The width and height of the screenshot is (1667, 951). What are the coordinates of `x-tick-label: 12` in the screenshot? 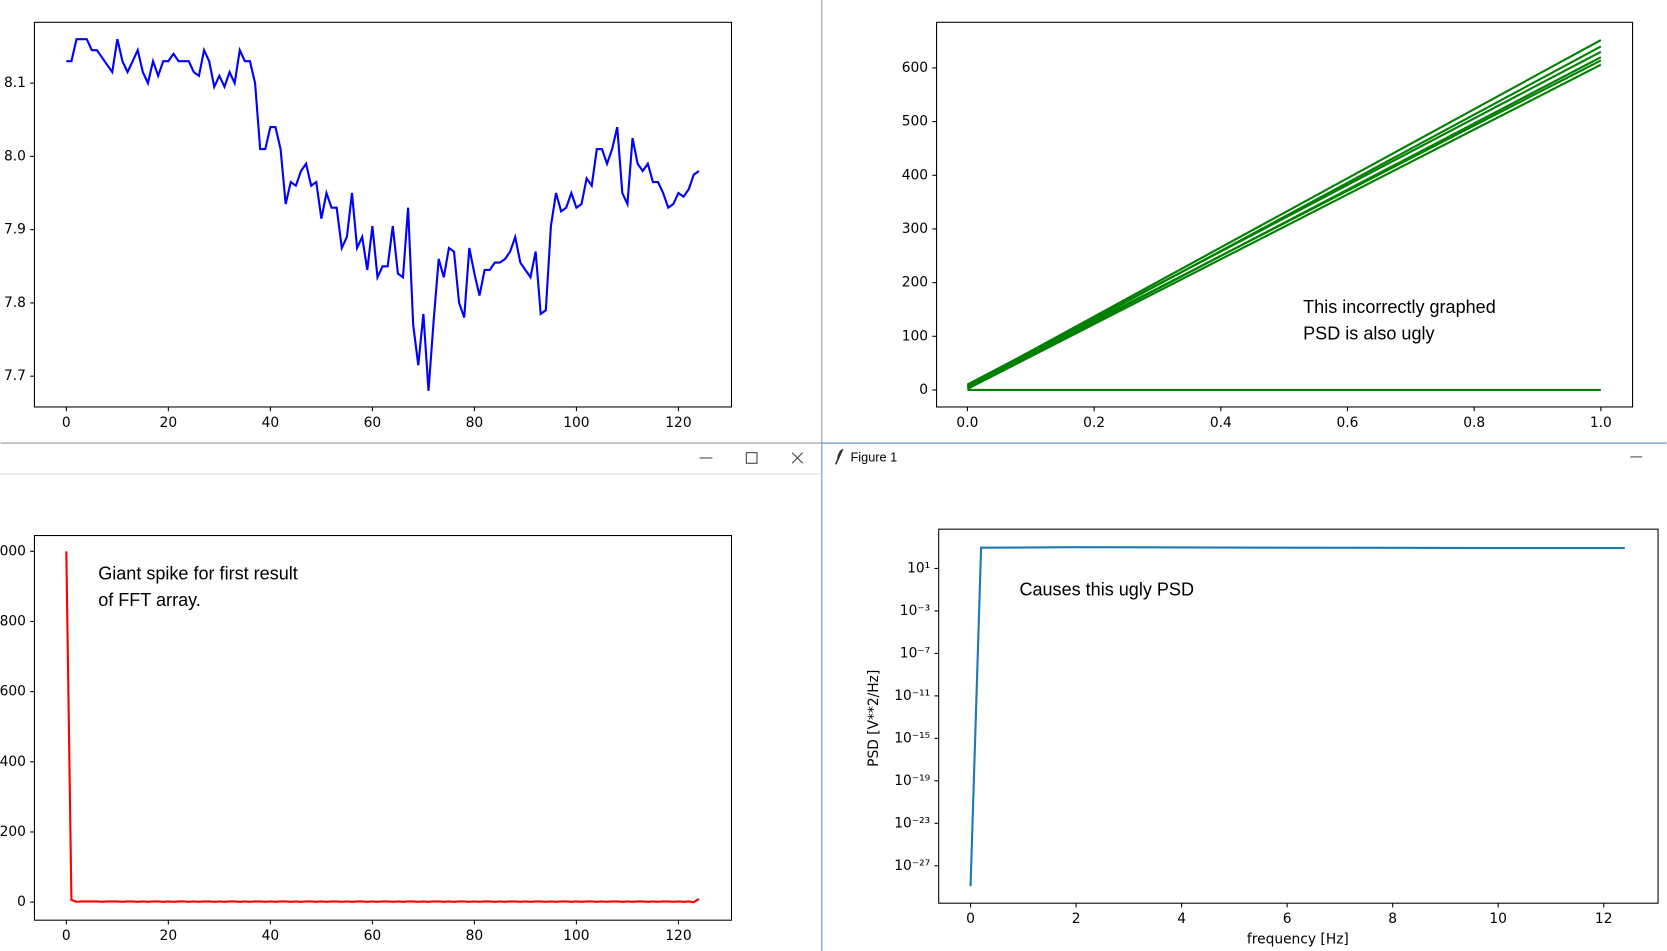 It's located at (1604, 919).